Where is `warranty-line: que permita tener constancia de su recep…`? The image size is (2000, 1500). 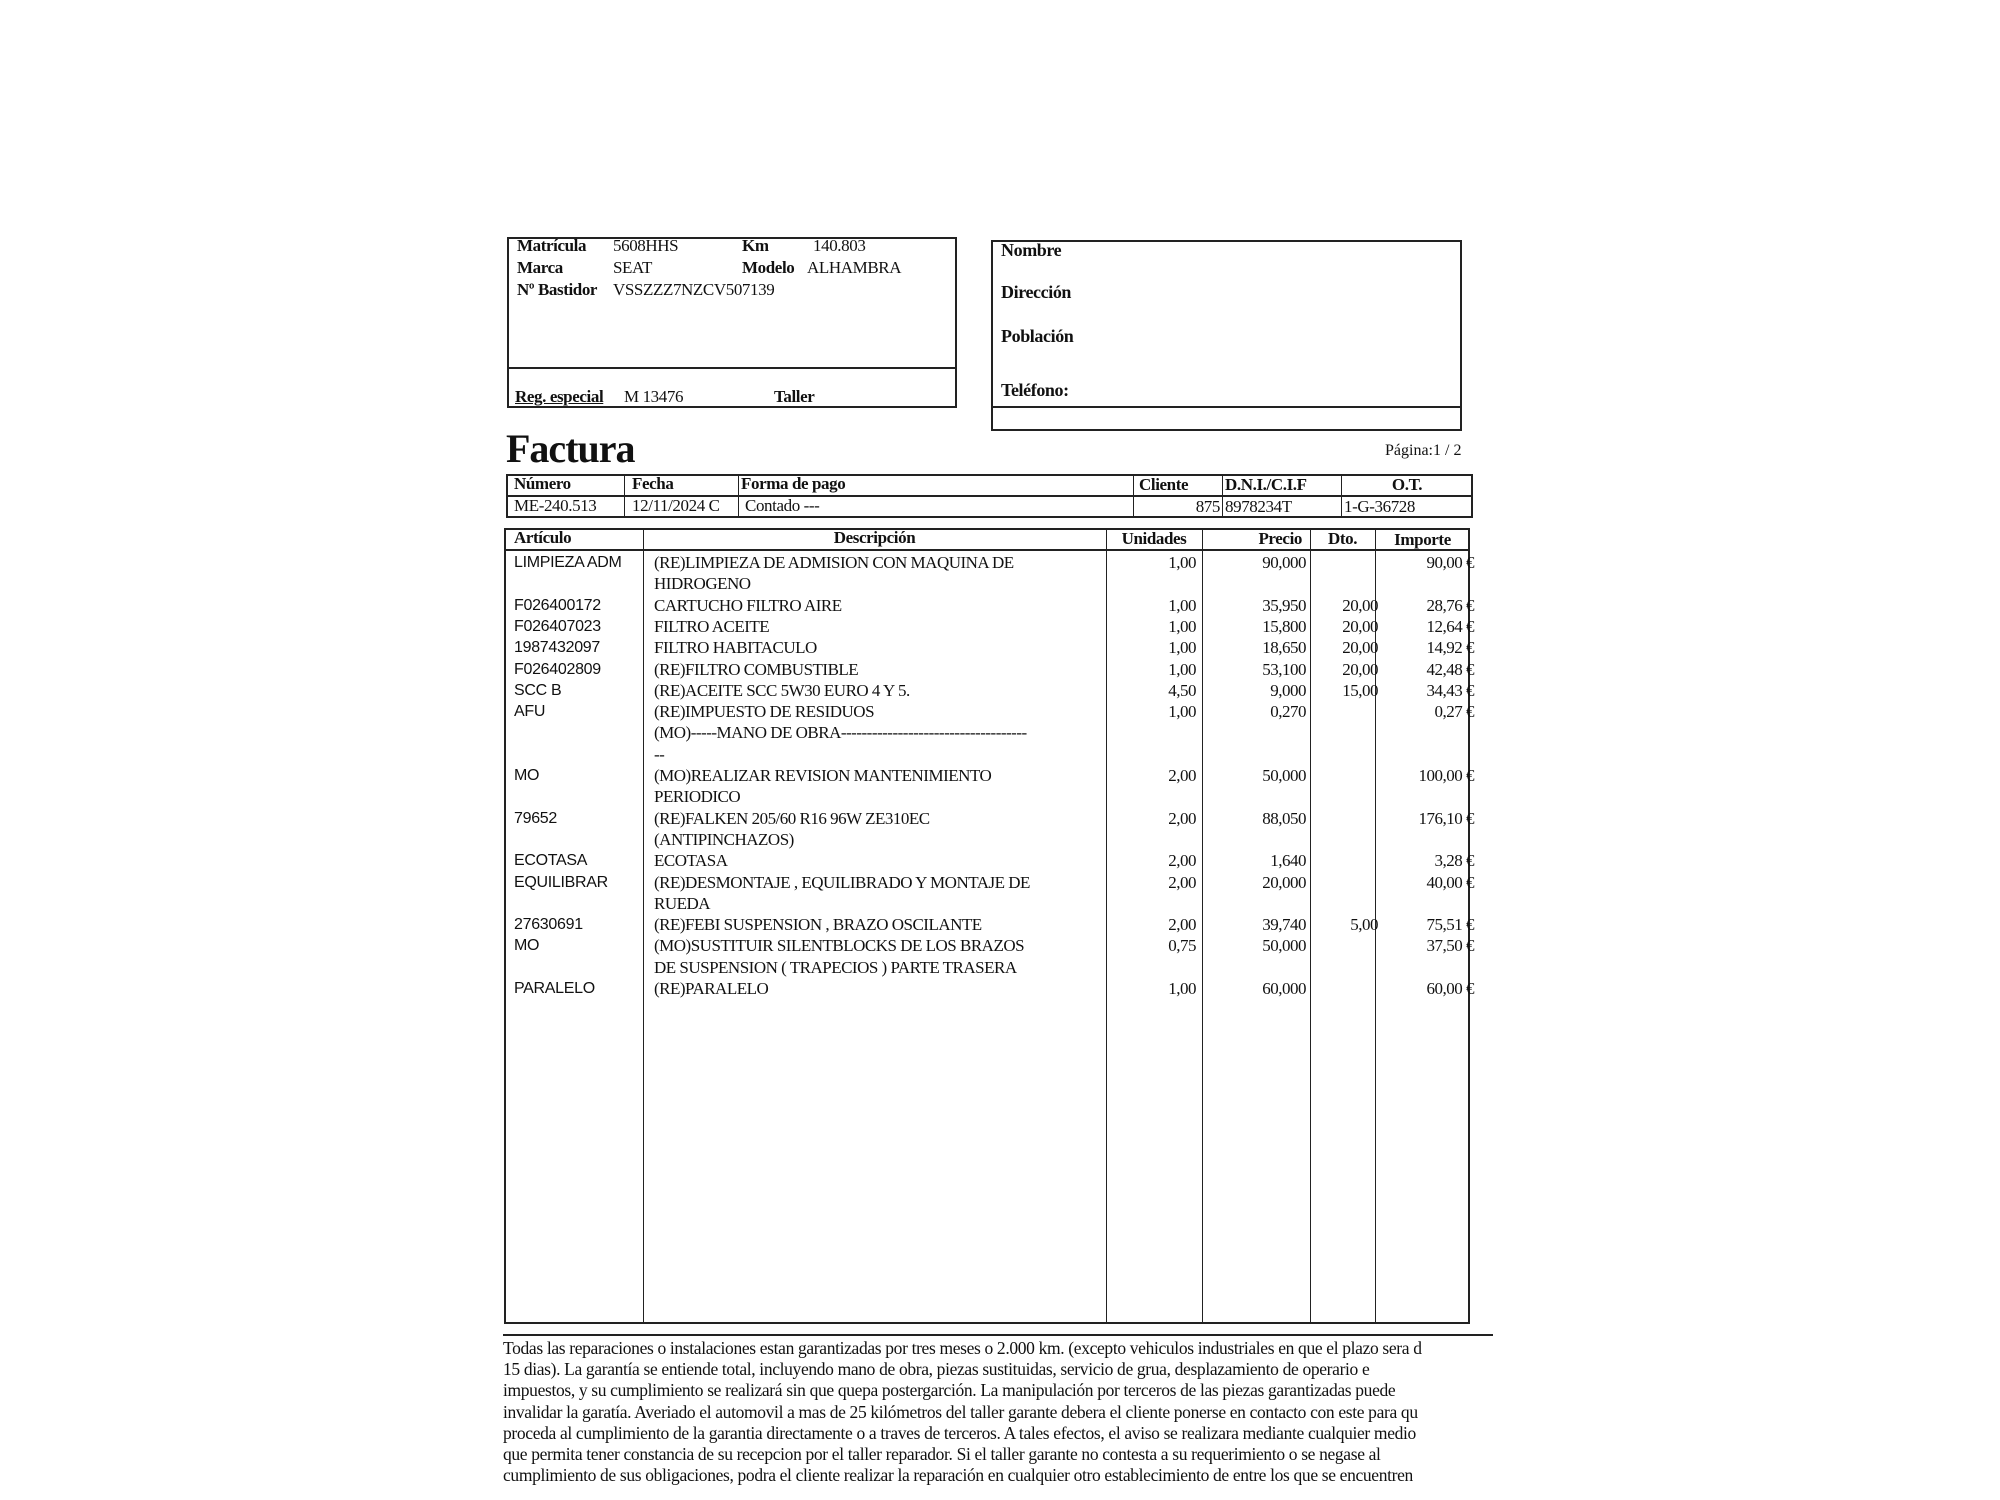 warranty-line: que permita tener constancia de su recep… is located at coordinates (942, 1454).